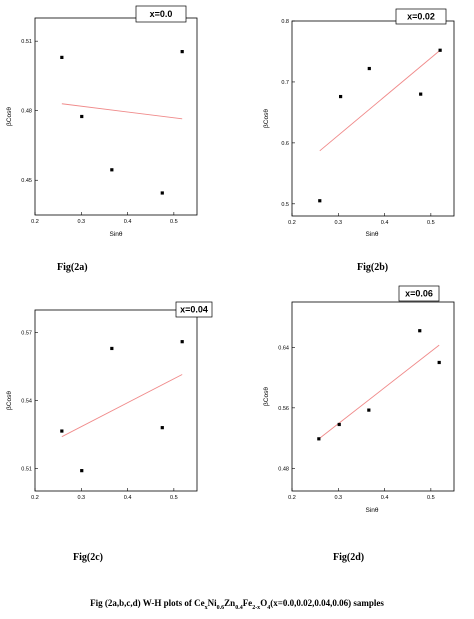  Describe the element at coordinates (380, 100) in the screenshot. I see `fit-line-b` at that location.